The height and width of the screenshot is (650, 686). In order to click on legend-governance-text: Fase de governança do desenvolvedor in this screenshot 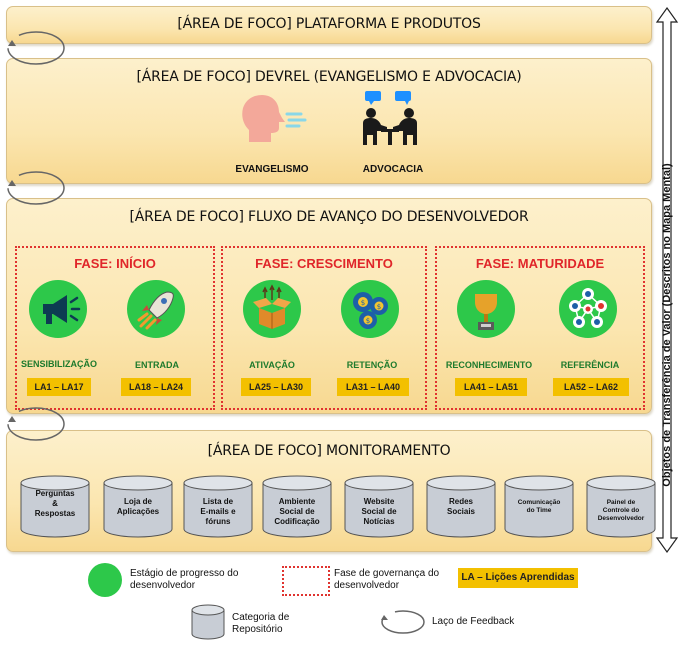, I will do `click(387, 579)`.